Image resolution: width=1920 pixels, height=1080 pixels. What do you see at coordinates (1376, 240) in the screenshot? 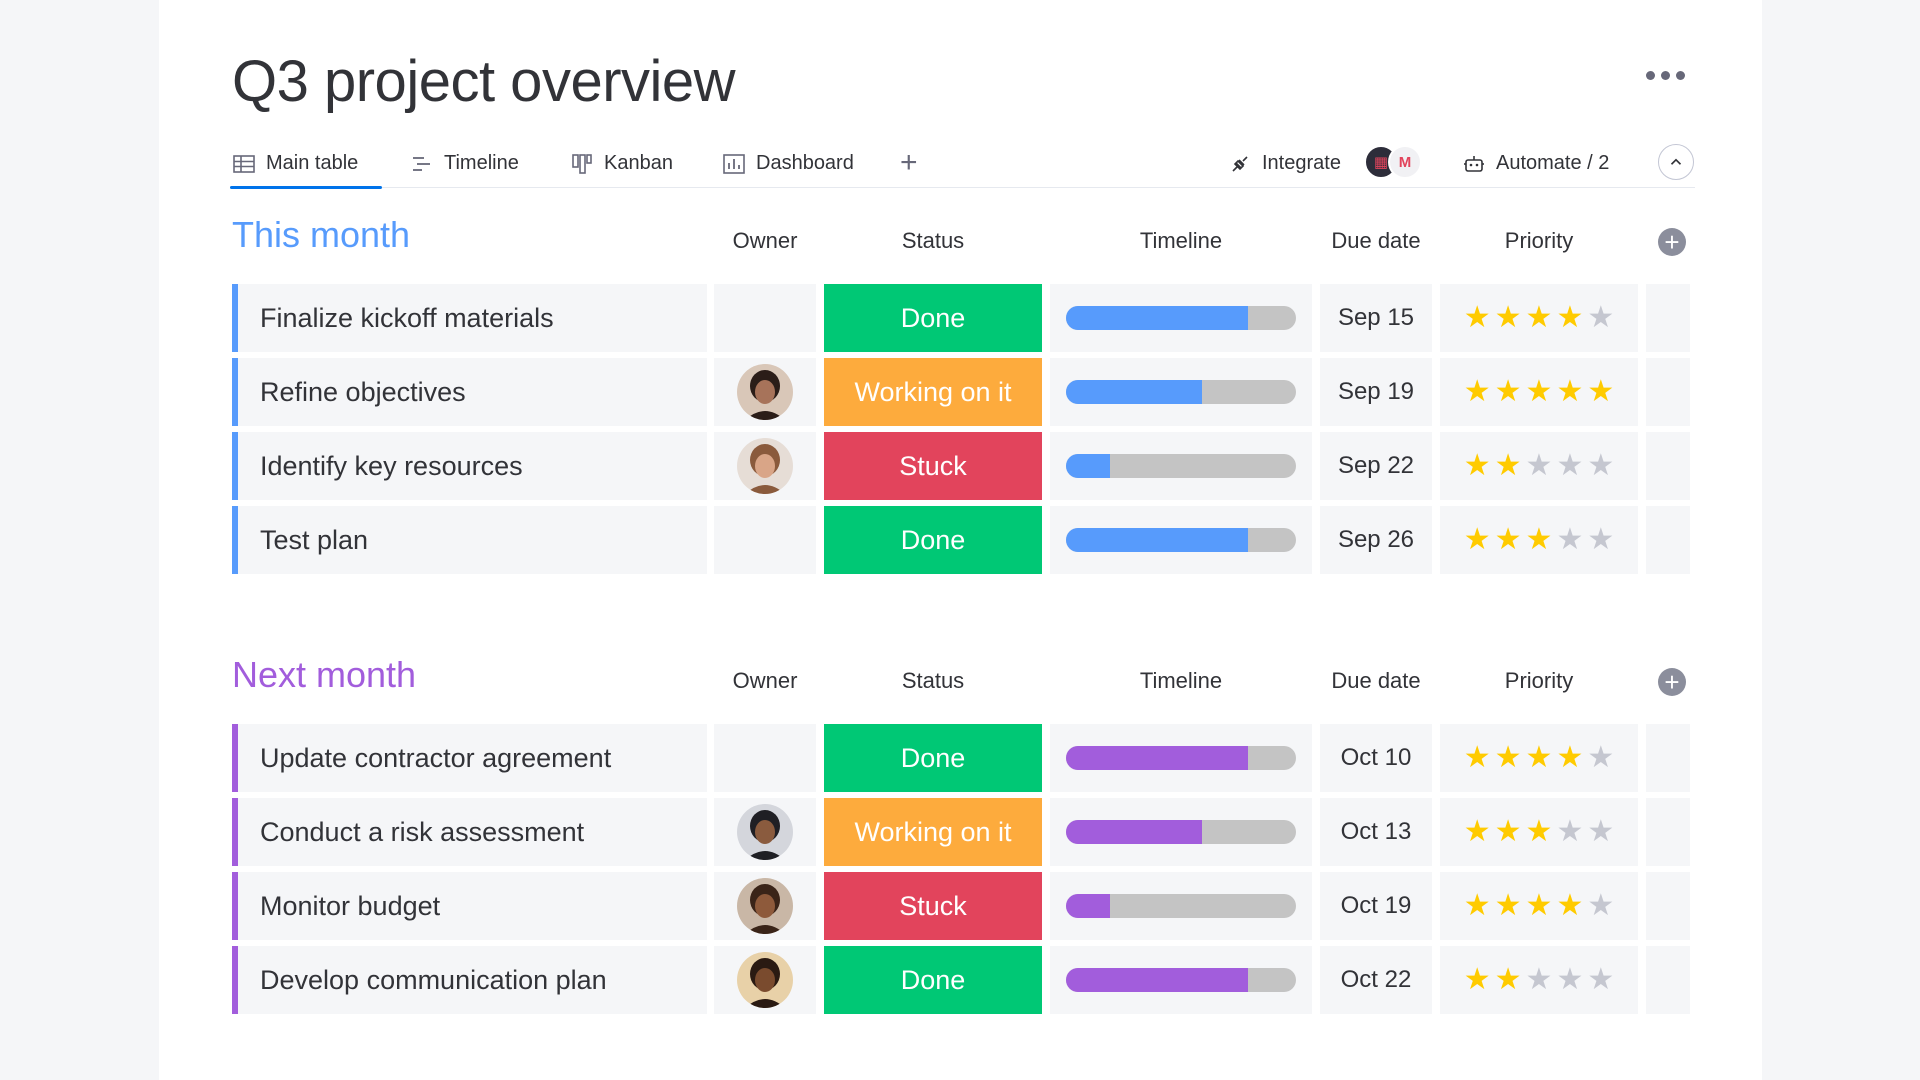
I see `column-header-due-date: Due date` at bounding box center [1376, 240].